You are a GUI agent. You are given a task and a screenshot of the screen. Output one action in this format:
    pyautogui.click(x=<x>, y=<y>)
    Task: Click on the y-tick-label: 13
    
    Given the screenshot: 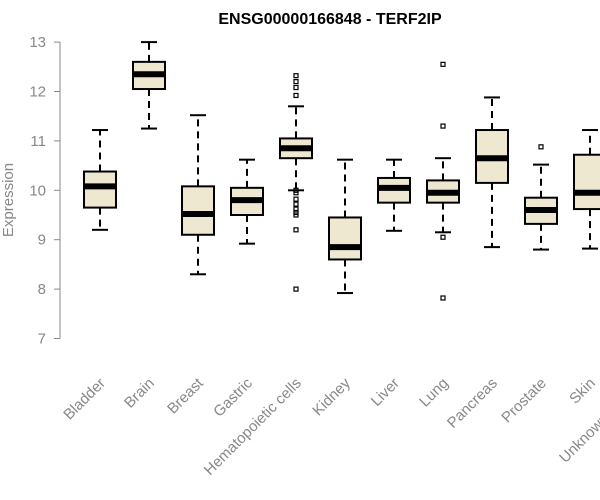 What is the action you would take?
    pyautogui.click(x=37, y=42)
    